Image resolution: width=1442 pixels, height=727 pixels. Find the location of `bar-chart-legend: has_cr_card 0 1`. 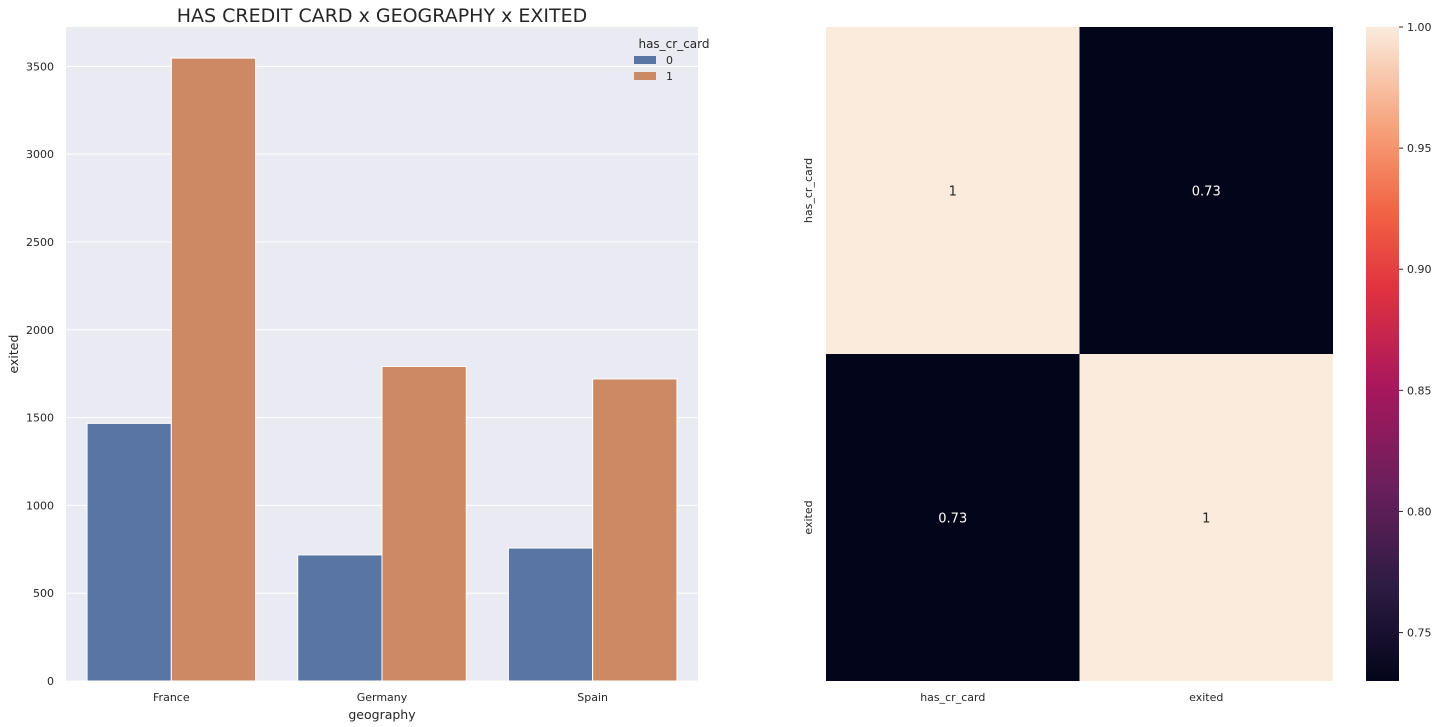

bar-chart-legend: has_cr_card 0 1 is located at coordinates (672, 60).